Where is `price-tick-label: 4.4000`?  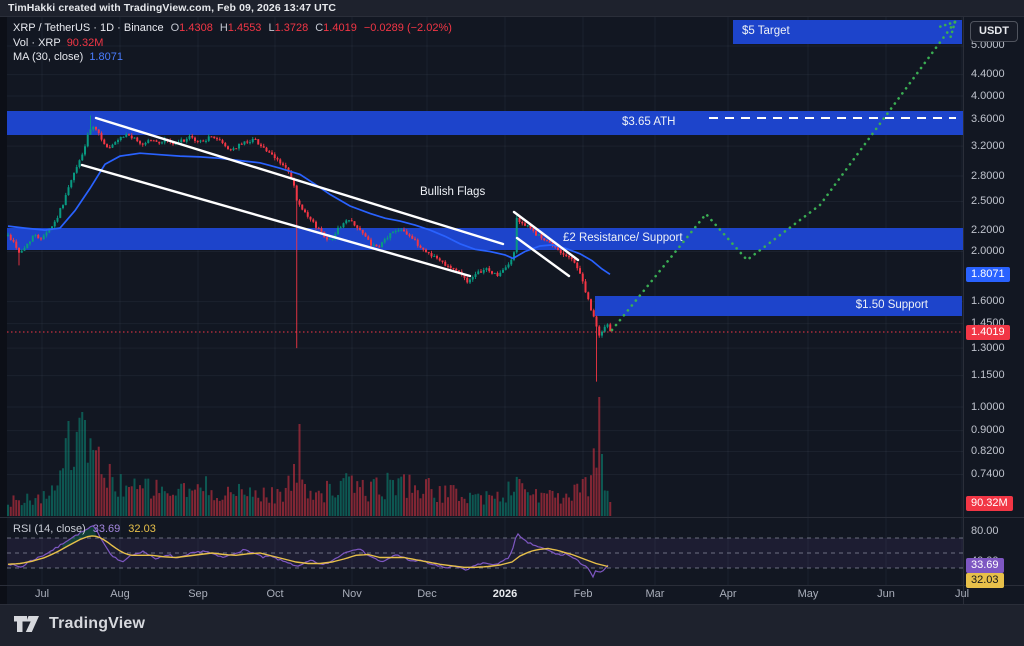 price-tick-label: 4.4000 is located at coordinates (988, 74).